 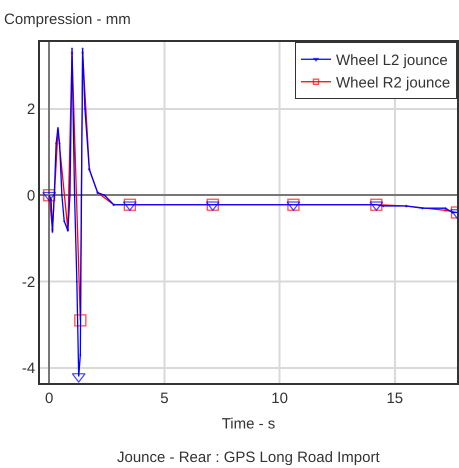 I want to click on y-tick-label: -4, so click(x=29, y=369).